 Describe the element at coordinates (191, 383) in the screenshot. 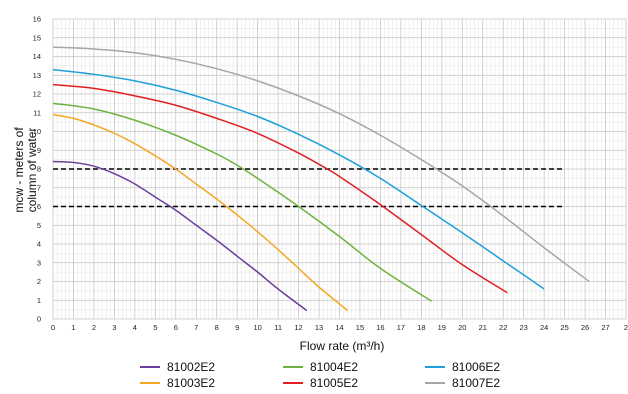

I see `legend-label: 81003E2` at that location.